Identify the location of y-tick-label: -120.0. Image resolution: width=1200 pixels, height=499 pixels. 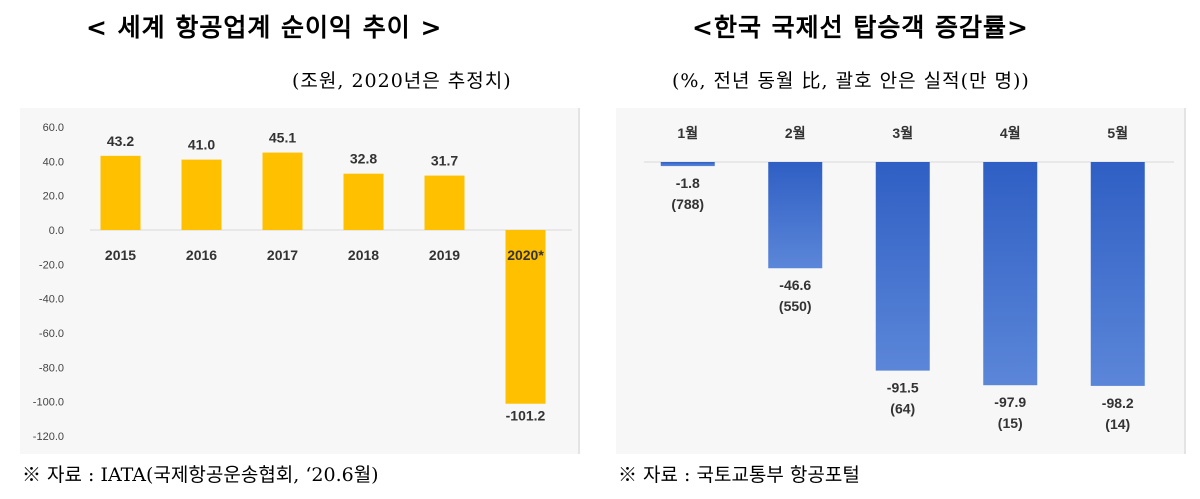
(48, 437).